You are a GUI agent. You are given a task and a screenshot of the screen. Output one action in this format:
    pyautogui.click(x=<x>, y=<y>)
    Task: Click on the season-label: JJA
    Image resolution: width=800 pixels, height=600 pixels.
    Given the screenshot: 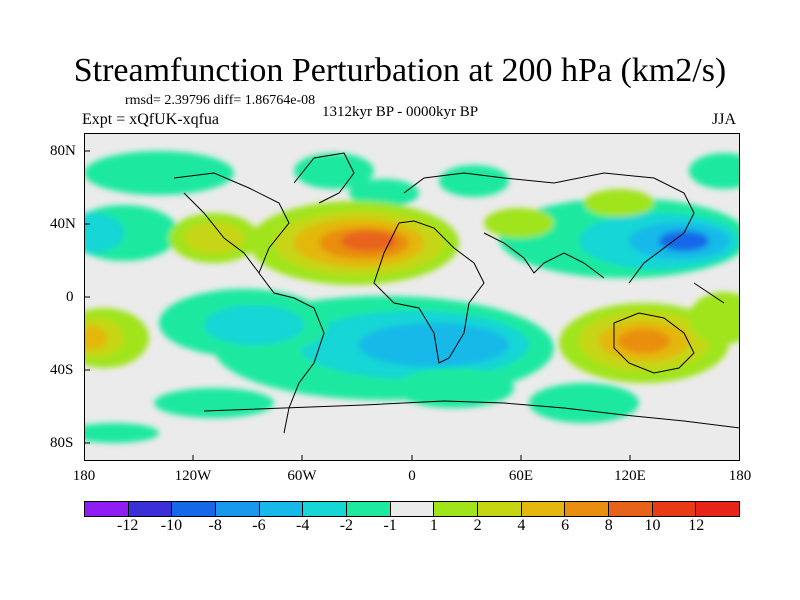 What is the action you would take?
    pyautogui.click(x=724, y=119)
    